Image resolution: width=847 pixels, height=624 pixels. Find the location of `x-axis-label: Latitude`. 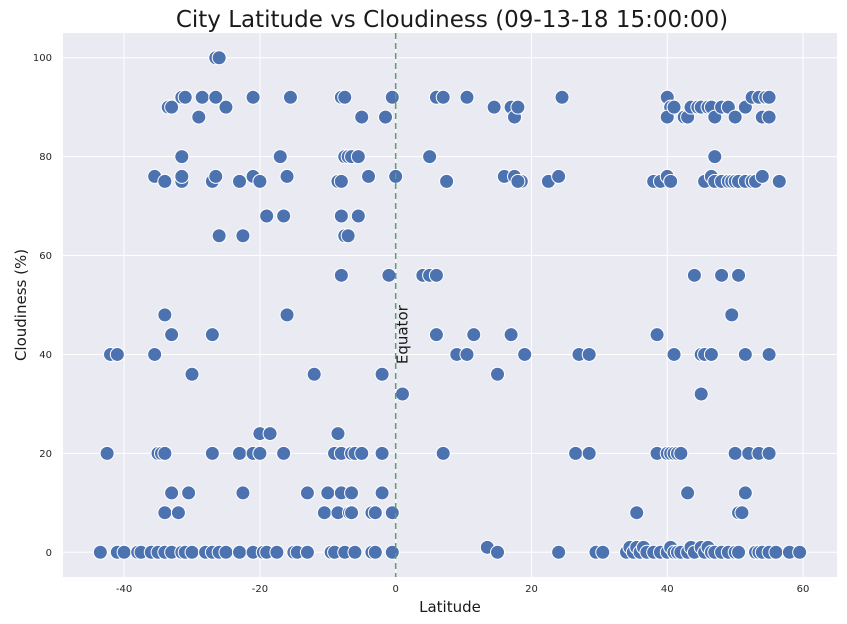

x-axis-label: Latitude is located at coordinates (450, 607).